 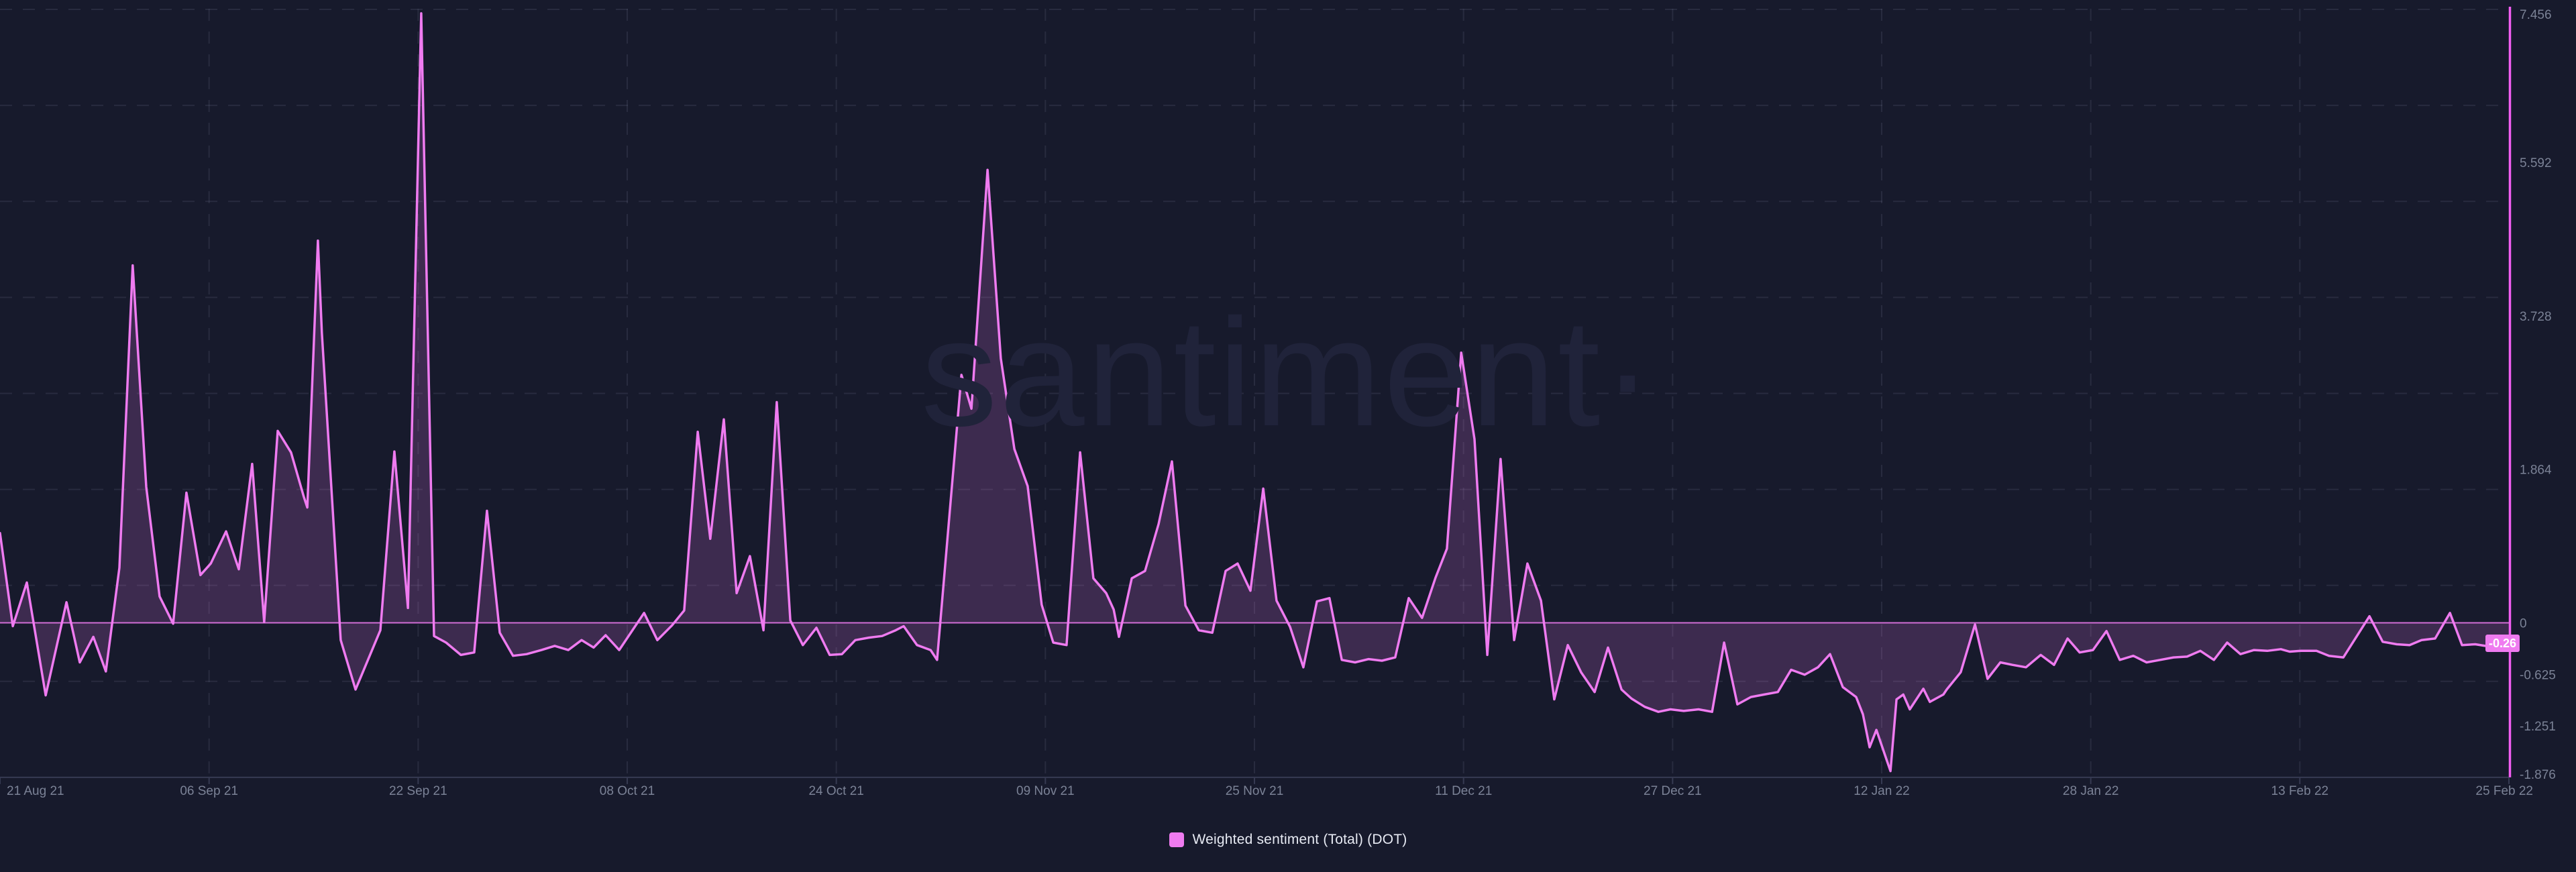 I want to click on x-axis-label: 06 Sep 21, so click(x=209, y=791).